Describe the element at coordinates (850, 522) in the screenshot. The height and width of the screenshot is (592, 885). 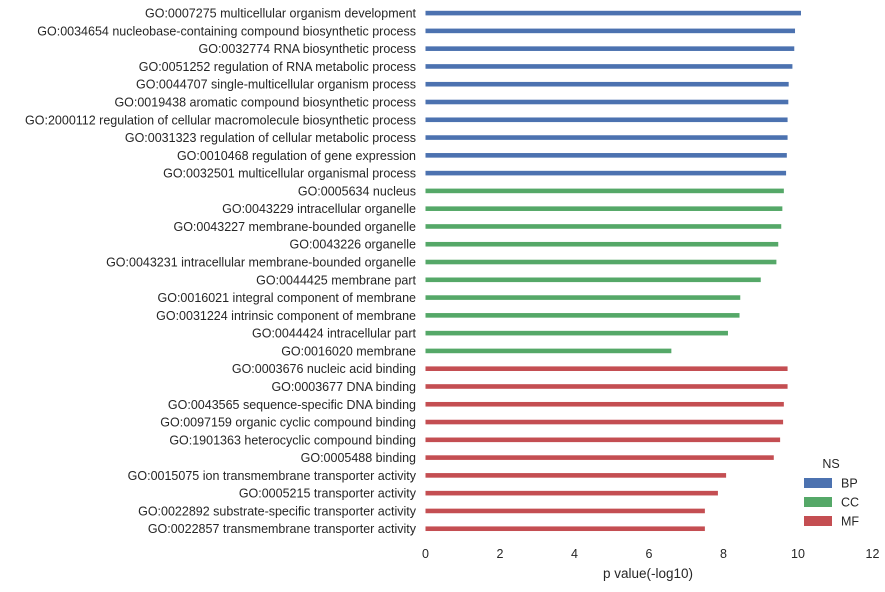
I see `legend-label-mf: MF` at that location.